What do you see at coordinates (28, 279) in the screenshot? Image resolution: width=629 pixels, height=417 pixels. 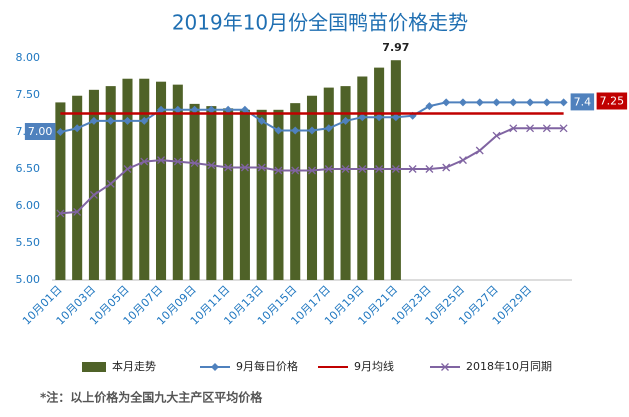 I see `y-tick-label: 5.00` at bounding box center [28, 279].